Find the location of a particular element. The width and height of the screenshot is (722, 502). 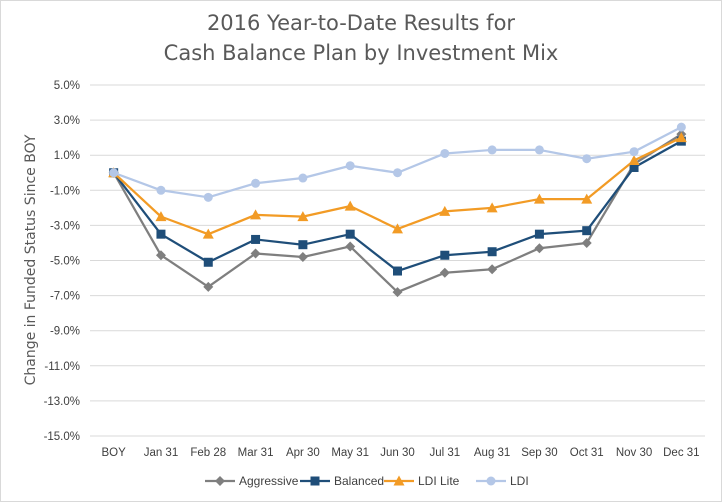

x-tick-label: Nov 30 is located at coordinates (634, 453).